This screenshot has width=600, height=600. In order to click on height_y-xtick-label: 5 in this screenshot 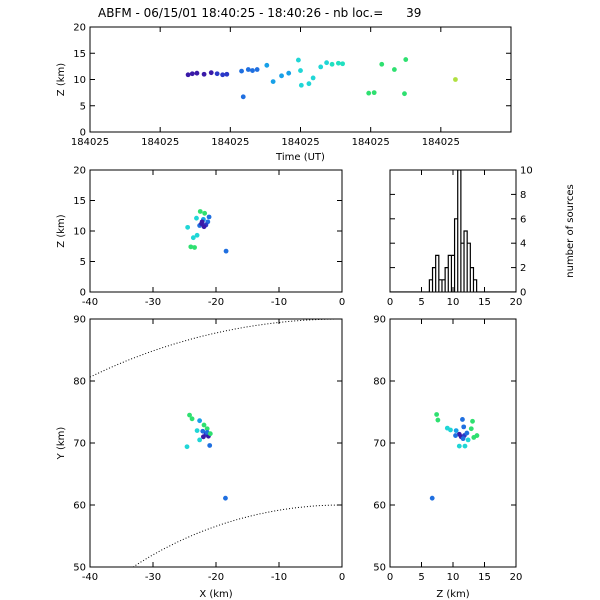, I will do `click(421, 577)`.